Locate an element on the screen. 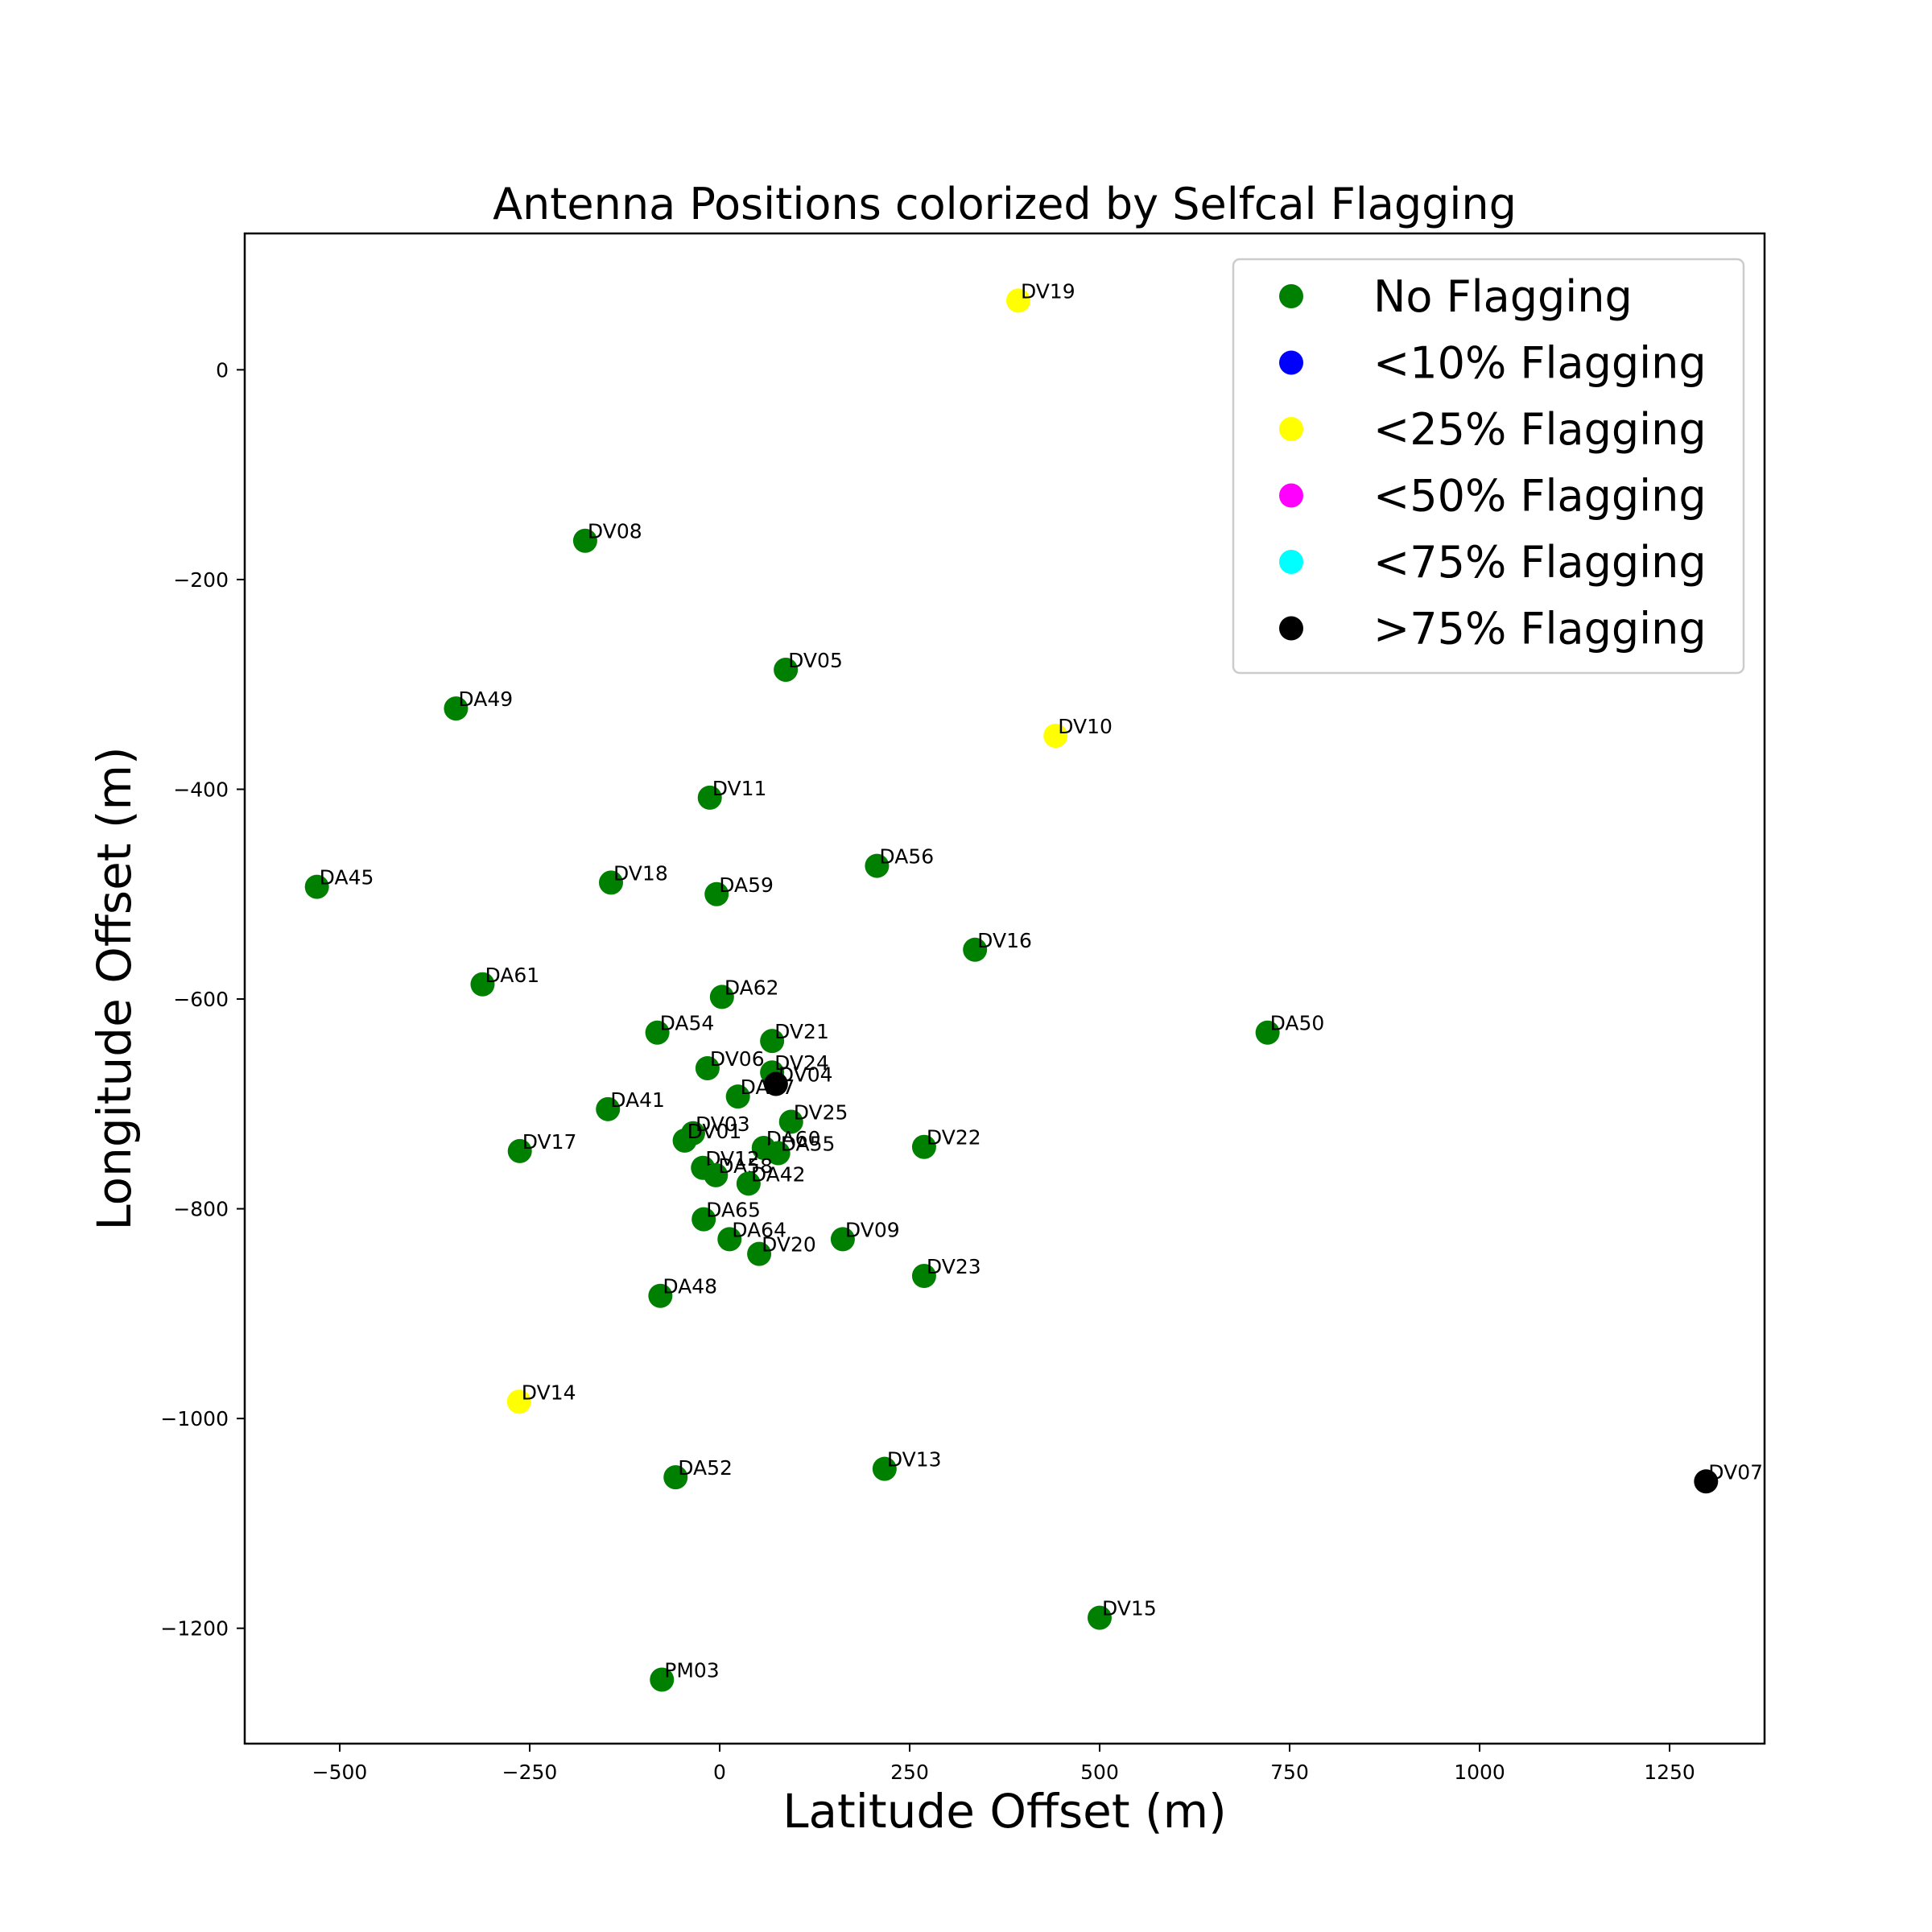  antenna-label: DA45 is located at coordinates (347, 878).